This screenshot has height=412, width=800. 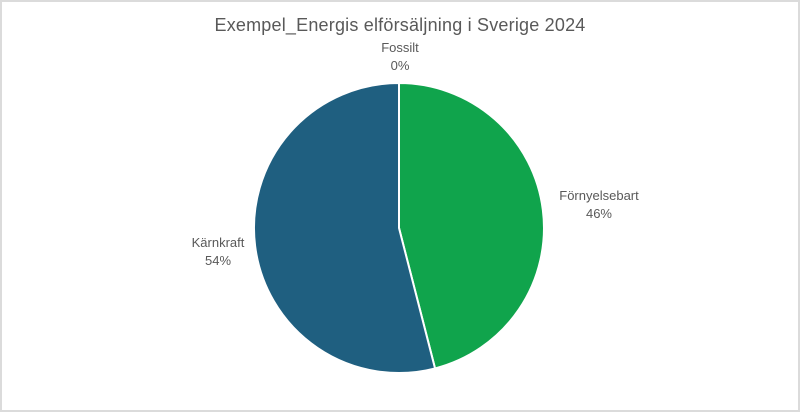 I want to click on pie-label-fossilt: Fossilt 0%, so click(x=400, y=57).